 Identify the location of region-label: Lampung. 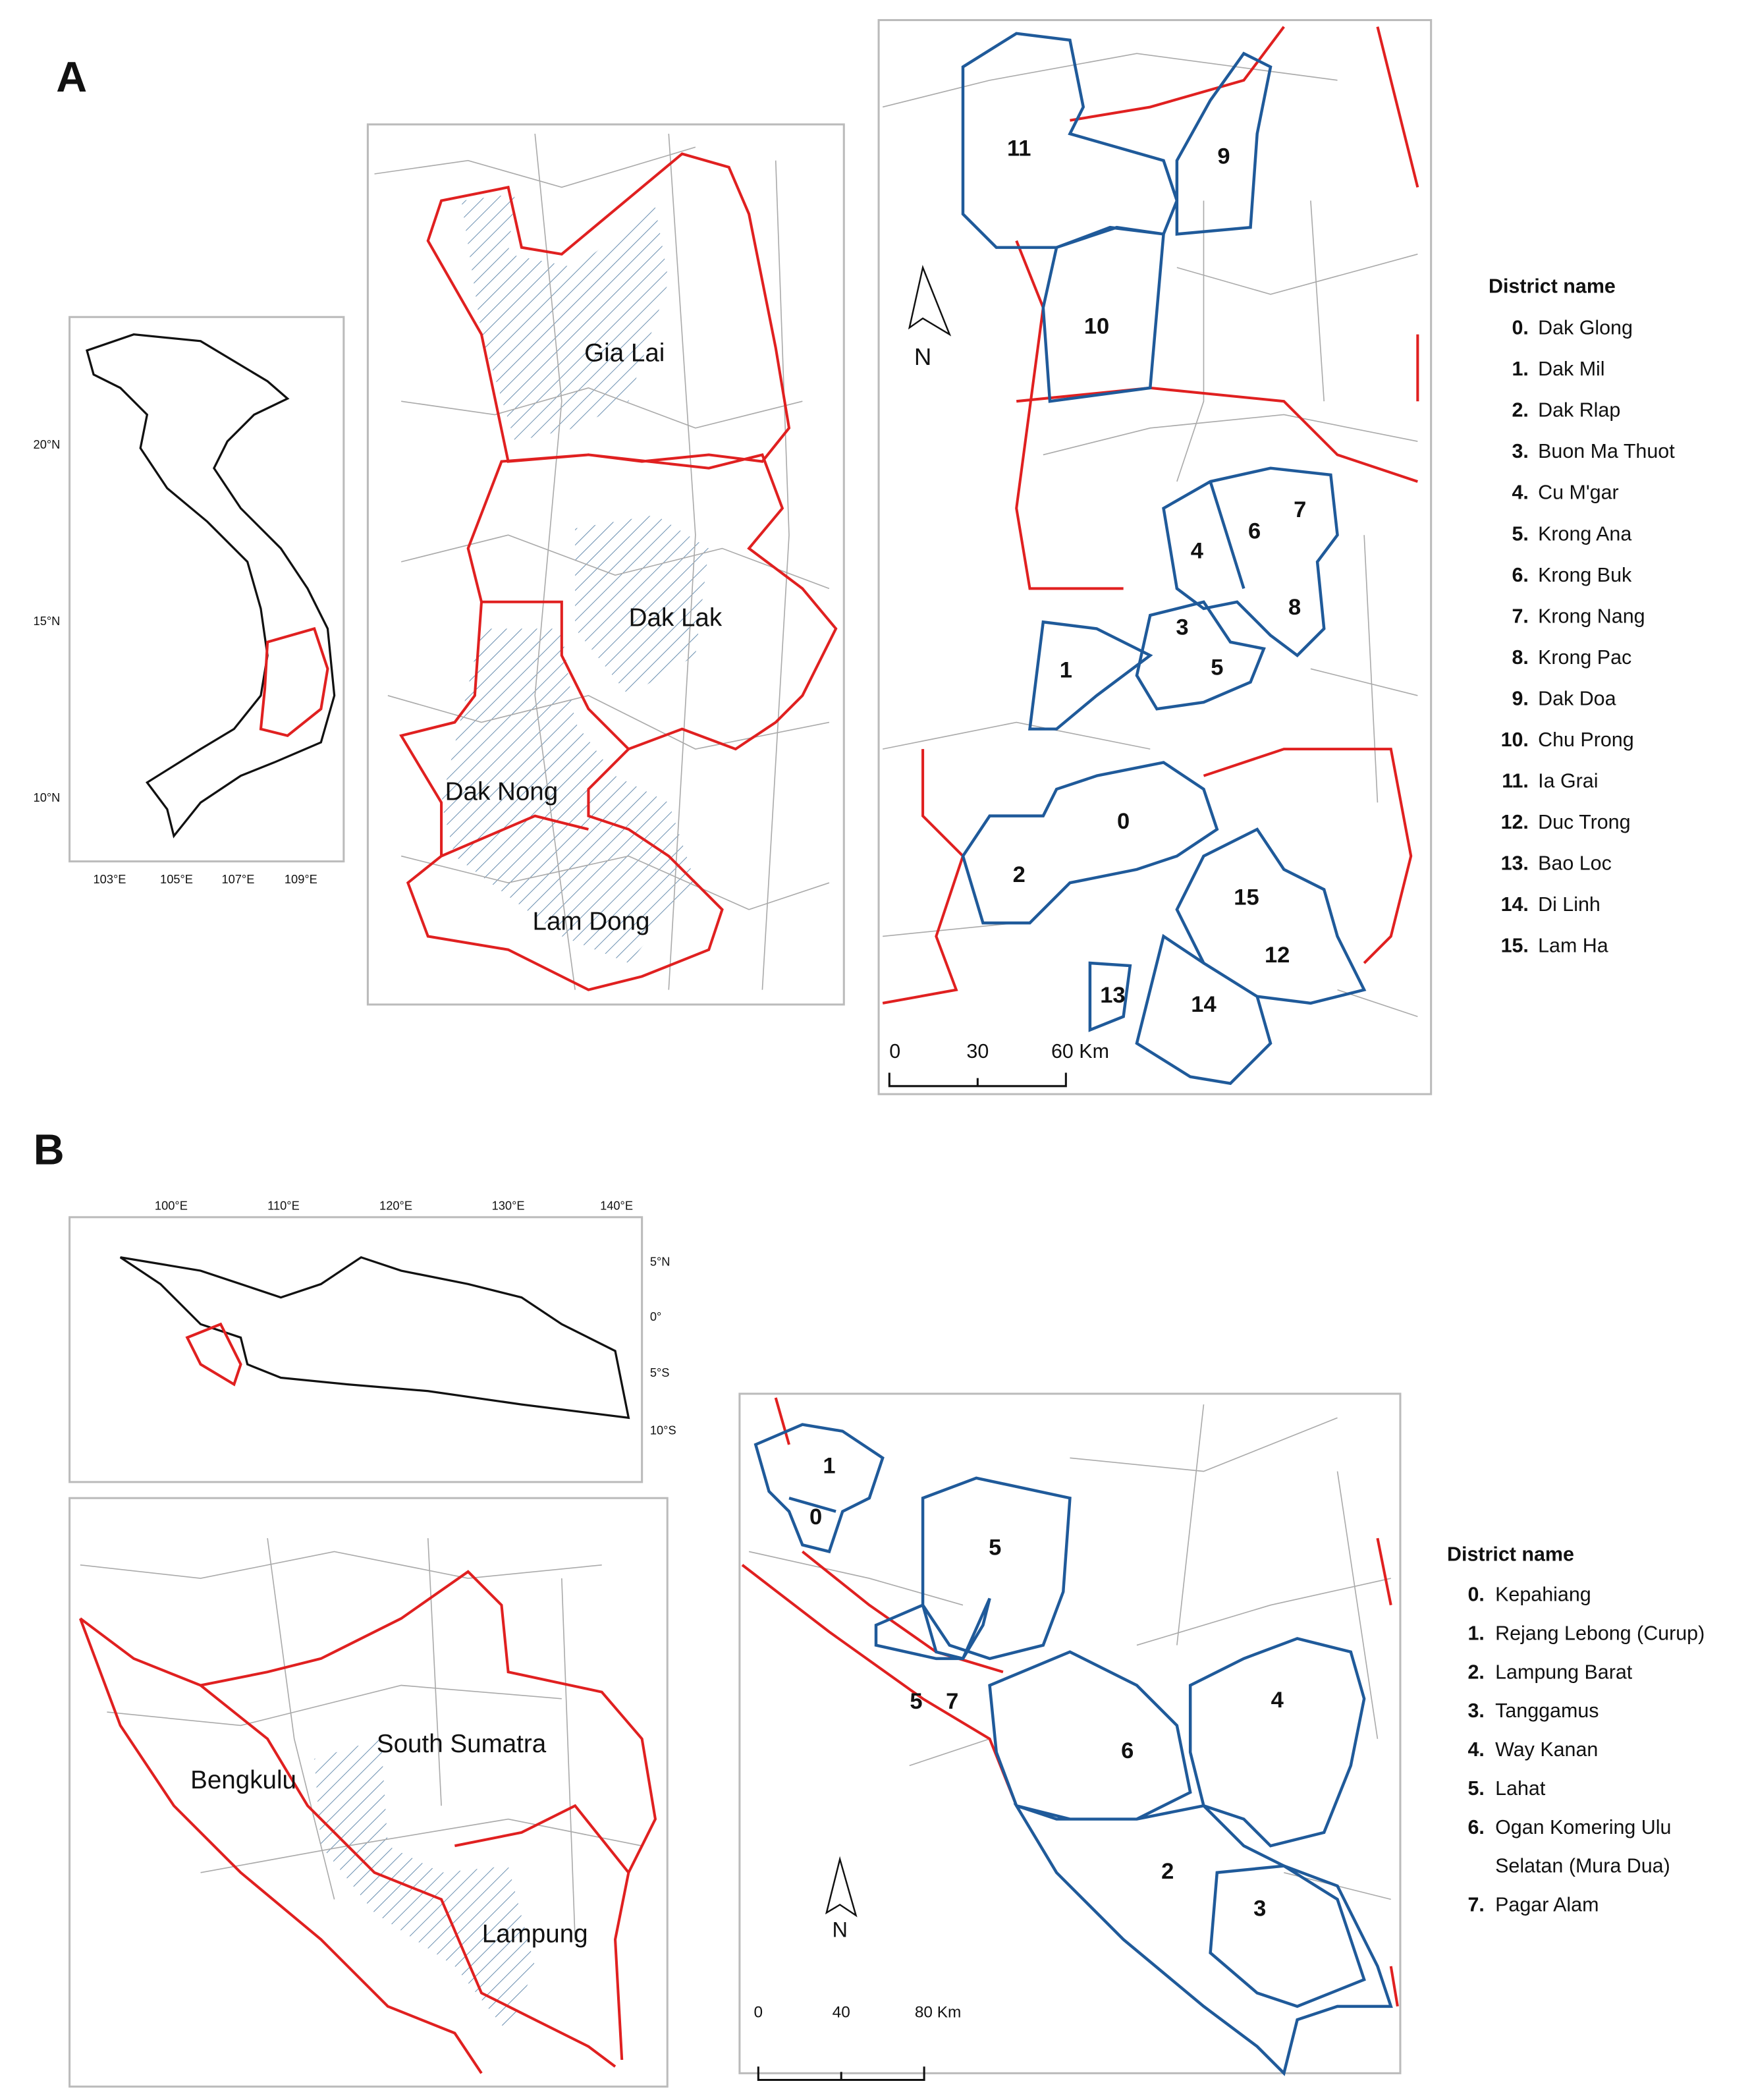
(535, 1934).